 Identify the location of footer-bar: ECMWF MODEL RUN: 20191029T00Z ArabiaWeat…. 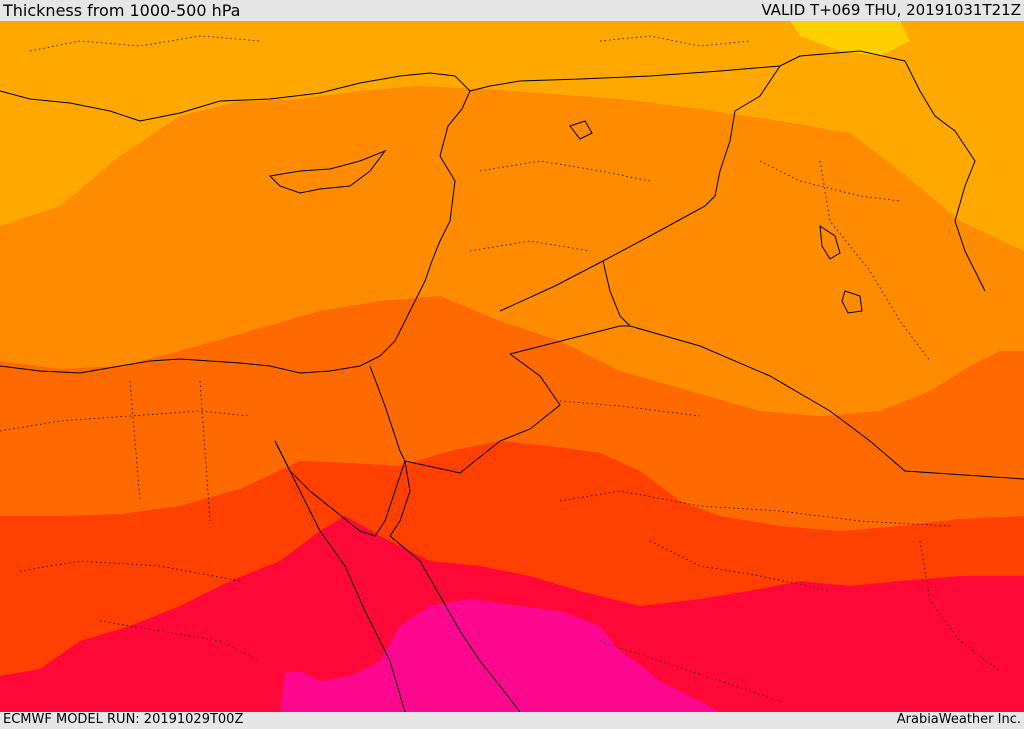
(512, 720).